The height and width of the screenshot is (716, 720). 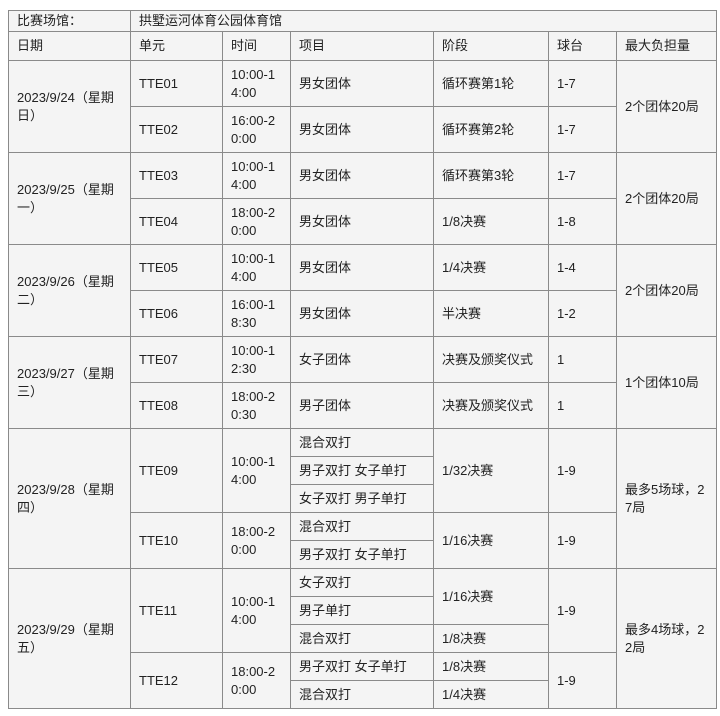 What do you see at coordinates (582, 221) in the screenshot?
I see `table-number-cell: 1-8` at bounding box center [582, 221].